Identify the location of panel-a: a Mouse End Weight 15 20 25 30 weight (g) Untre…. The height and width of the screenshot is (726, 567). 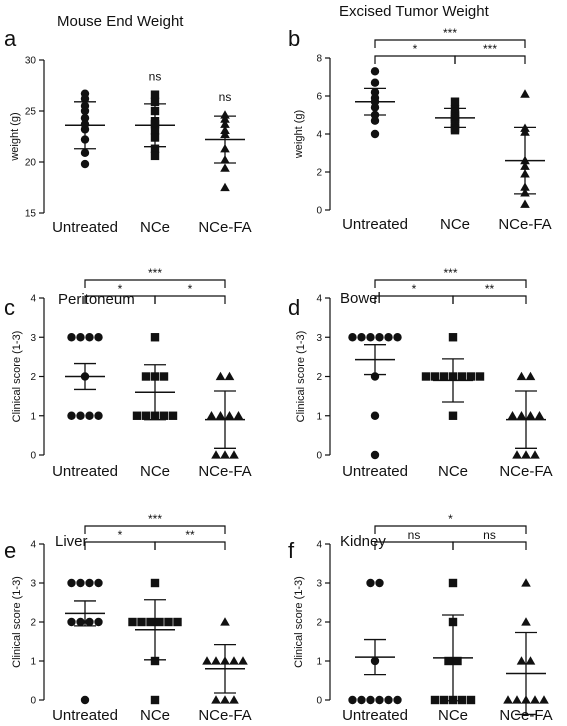
(128, 124).